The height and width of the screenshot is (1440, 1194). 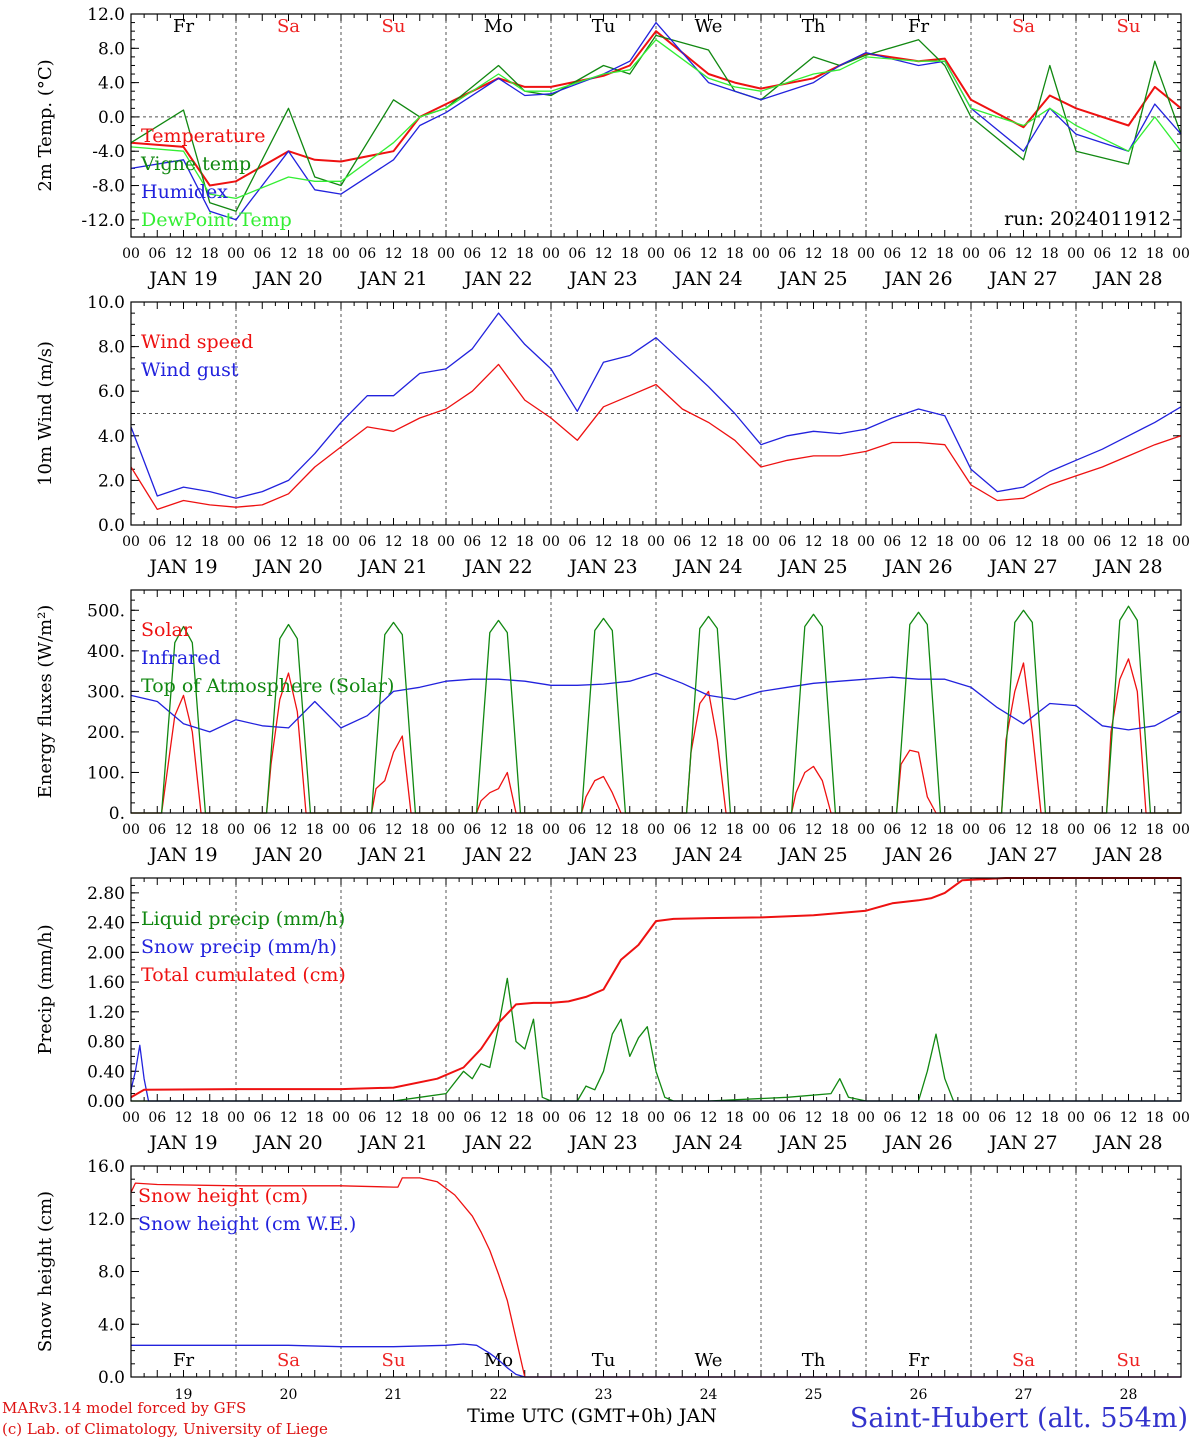 What do you see at coordinates (106, 1167) in the screenshot?
I see `y-tick-label: 16.0` at bounding box center [106, 1167].